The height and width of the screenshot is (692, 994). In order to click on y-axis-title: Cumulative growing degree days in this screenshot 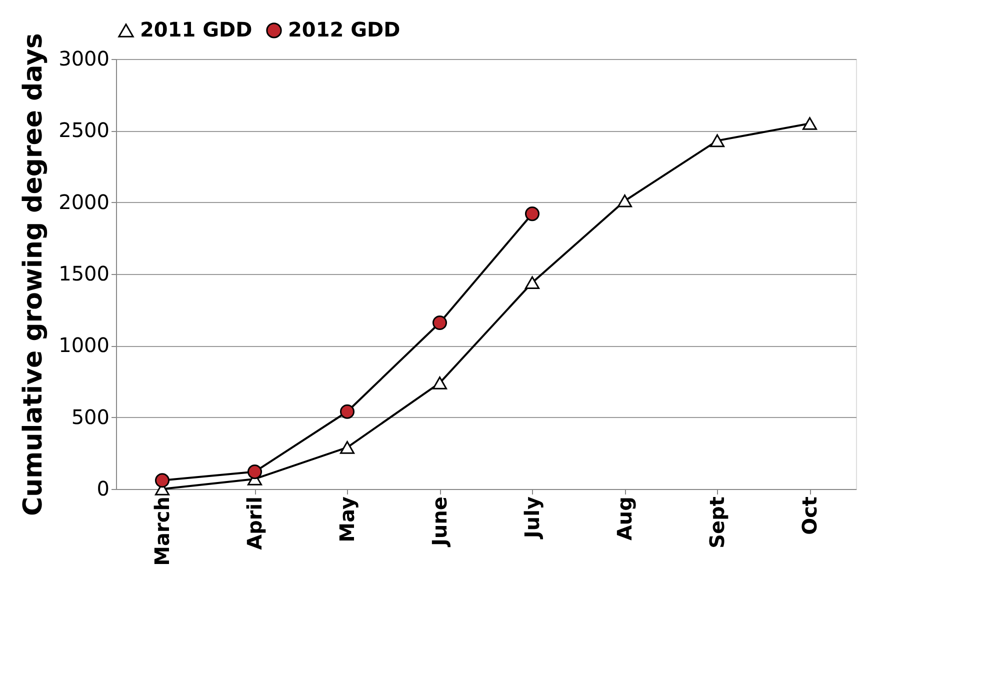, I will do `click(33, 274)`.